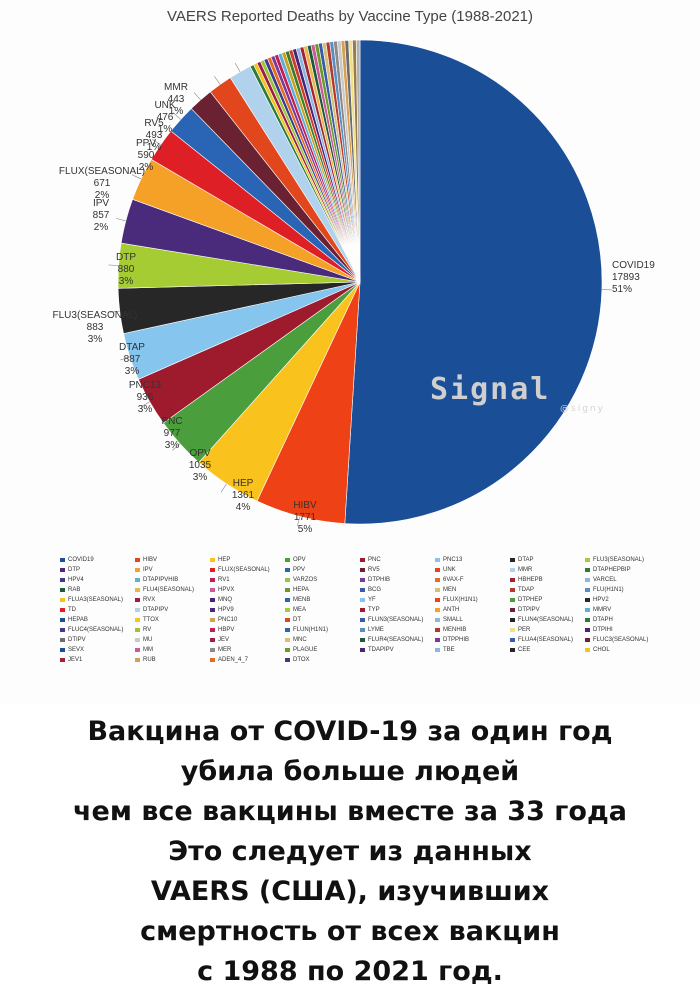 The height and width of the screenshot is (993, 700). I want to click on slice-label-name-hep: HEP, so click(243, 483).